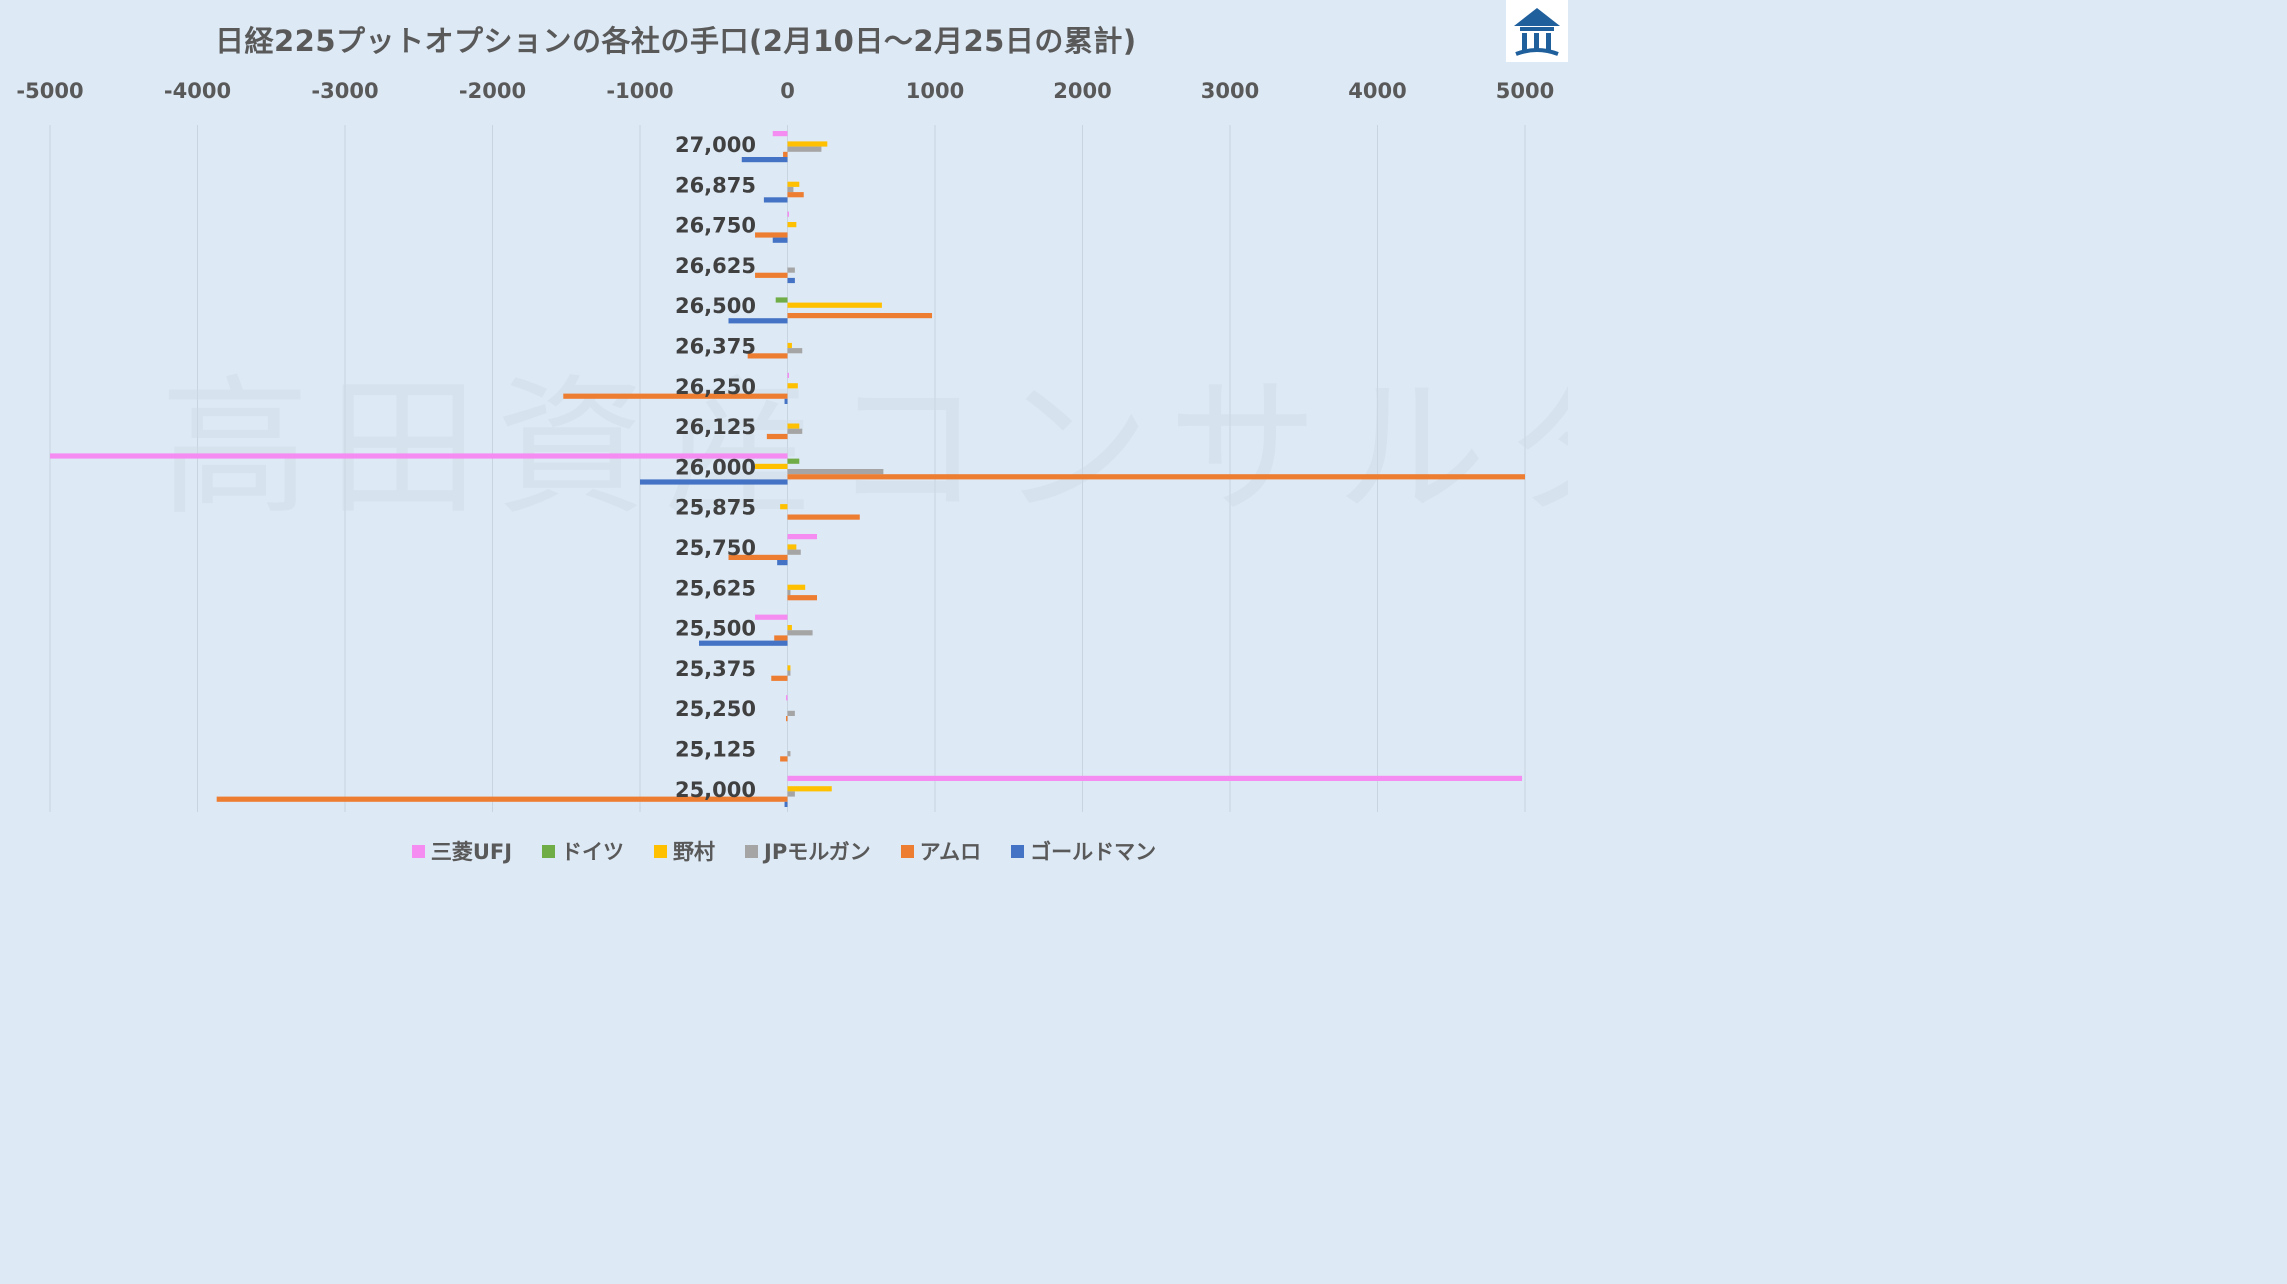 This screenshot has width=2287, height=1284. What do you see at coordinates (787, 91) in the screenshot?
I see `x-tick-label: 0` at bounding box center [787, 91].